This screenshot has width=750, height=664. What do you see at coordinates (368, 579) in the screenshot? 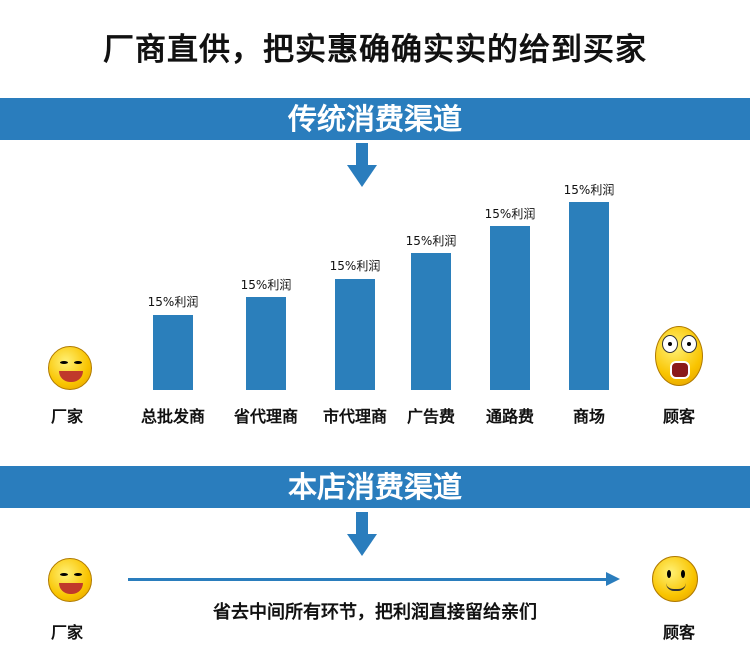
I see `direct-arrow-line` at bounding box center [368, 579].